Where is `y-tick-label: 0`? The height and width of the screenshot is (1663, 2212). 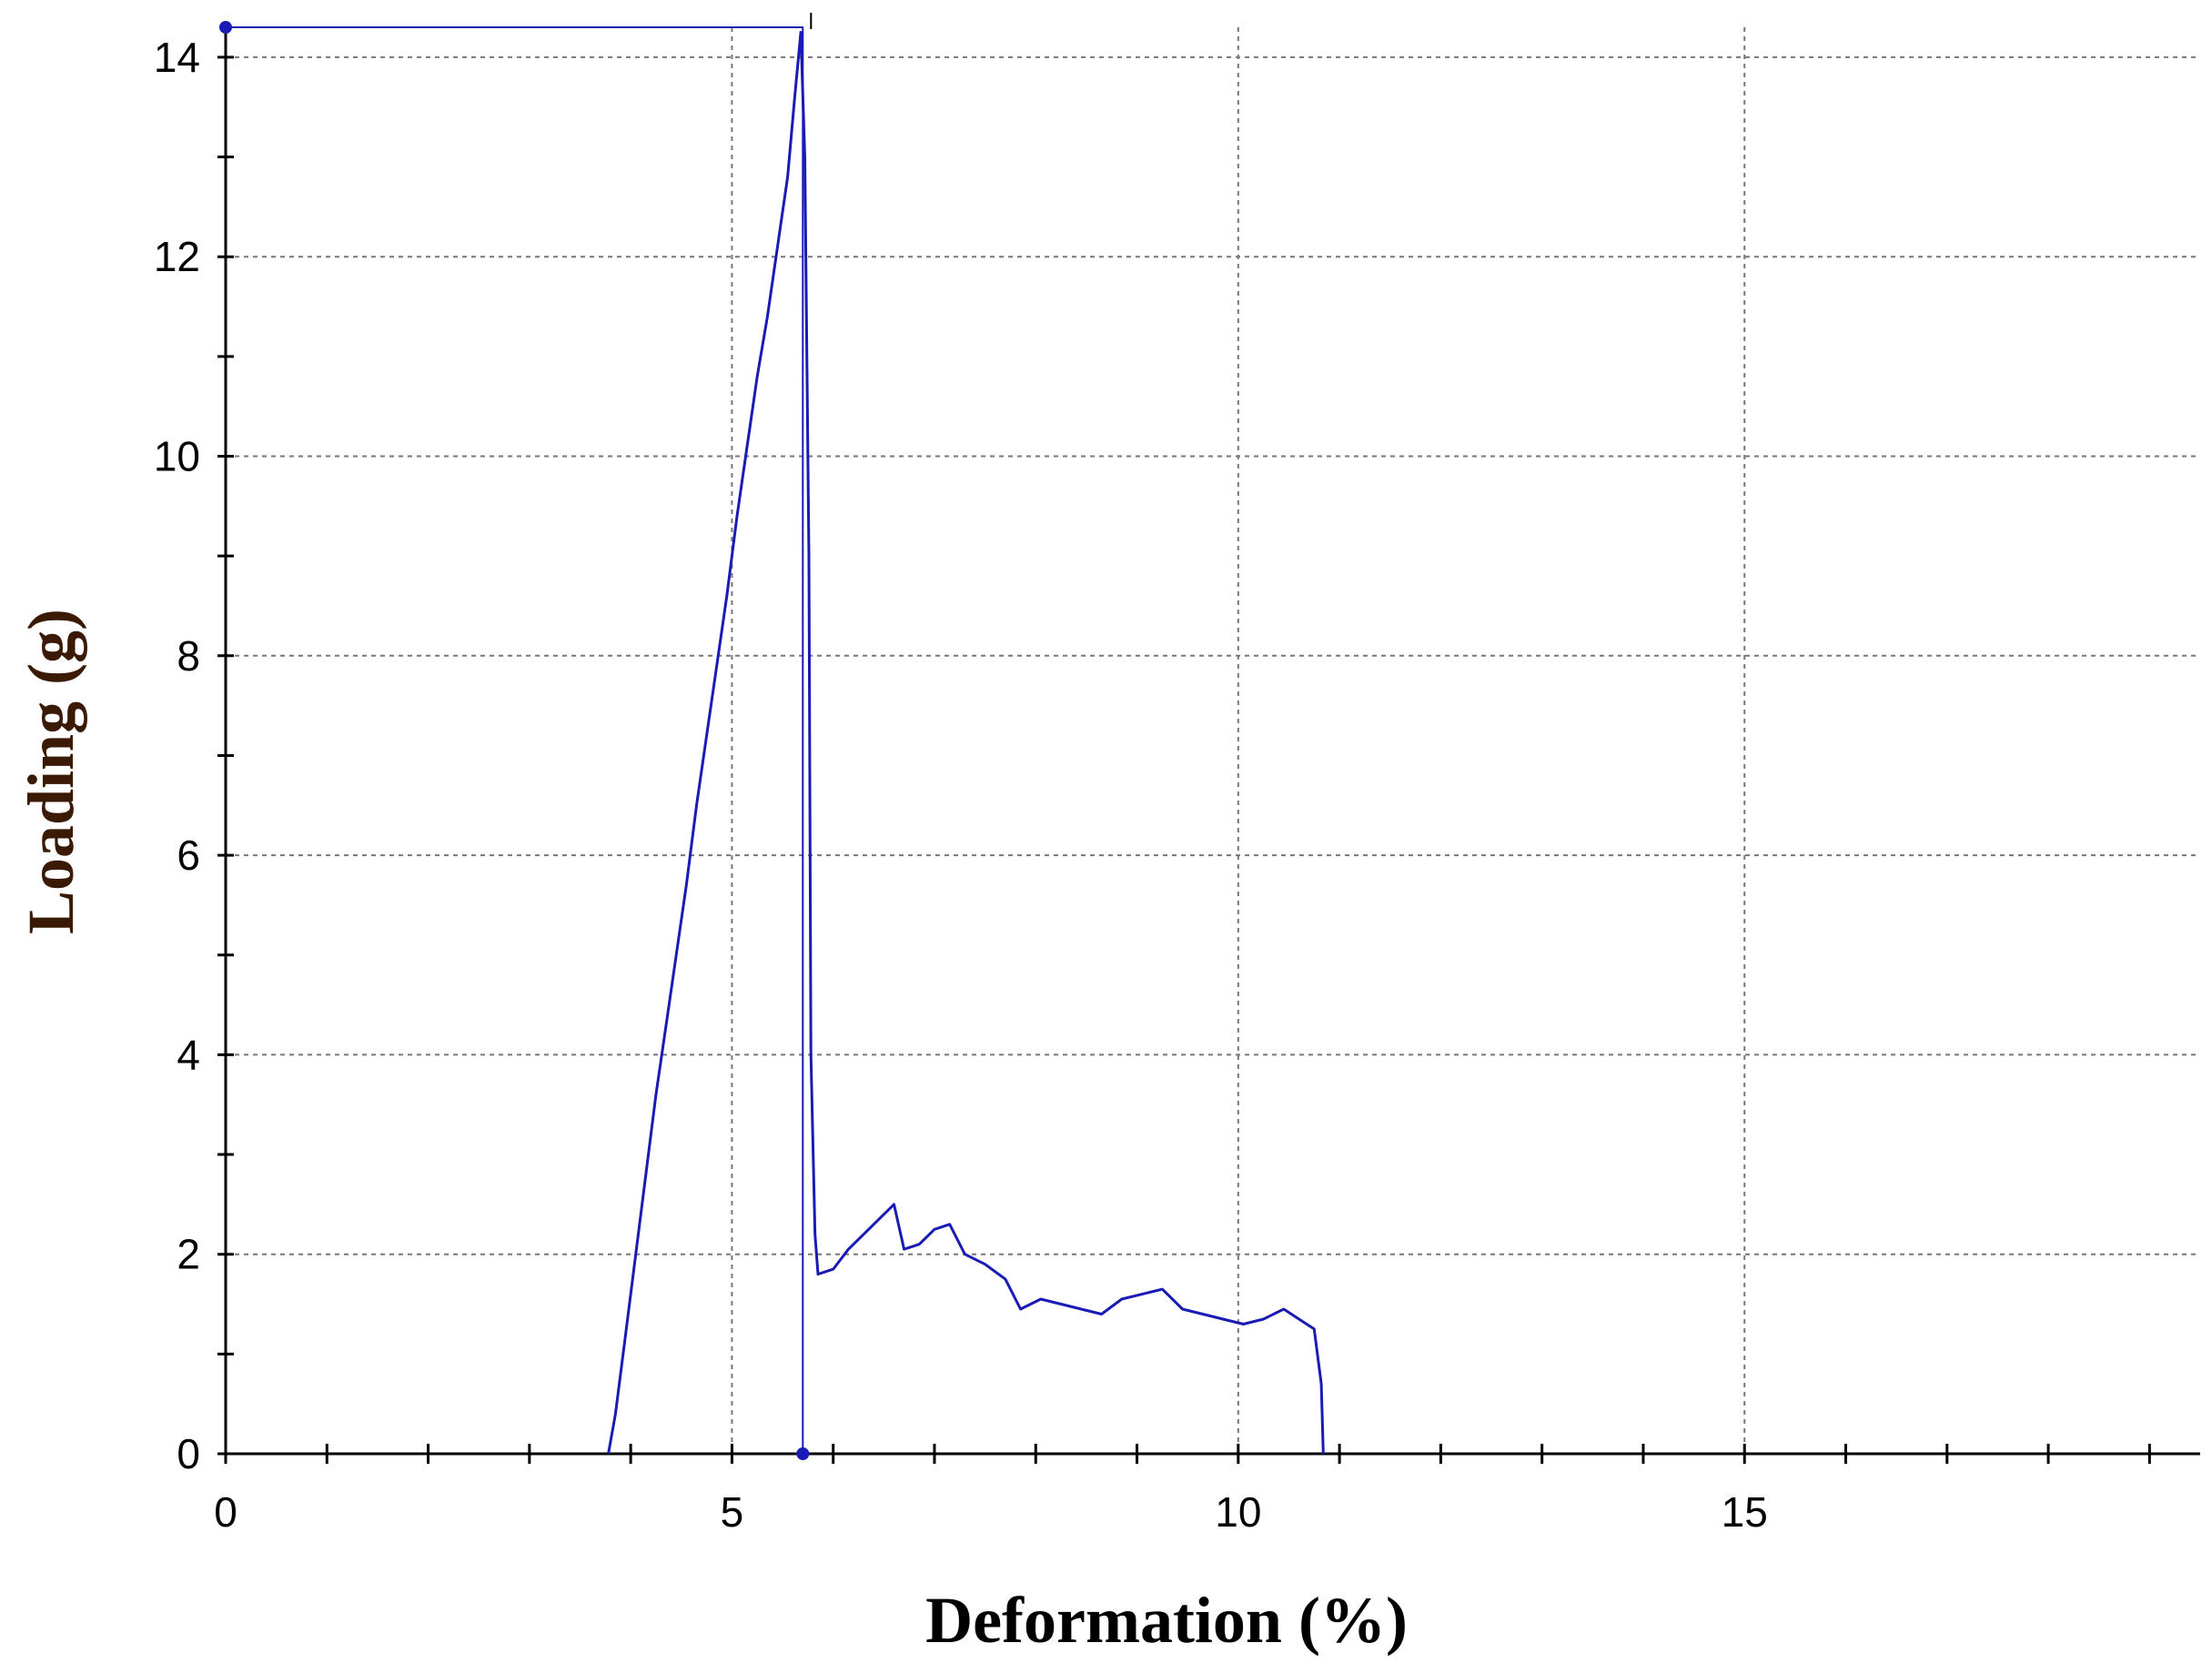
y-tick-label: 0 is located at coordinates (188, 1453).